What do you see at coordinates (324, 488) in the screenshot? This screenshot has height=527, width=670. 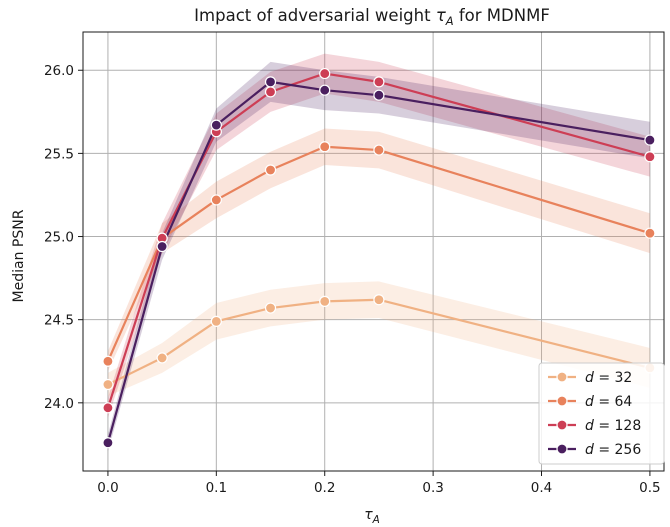 I see `x-tick-label: 0.2` at bounding box center [324, 488].